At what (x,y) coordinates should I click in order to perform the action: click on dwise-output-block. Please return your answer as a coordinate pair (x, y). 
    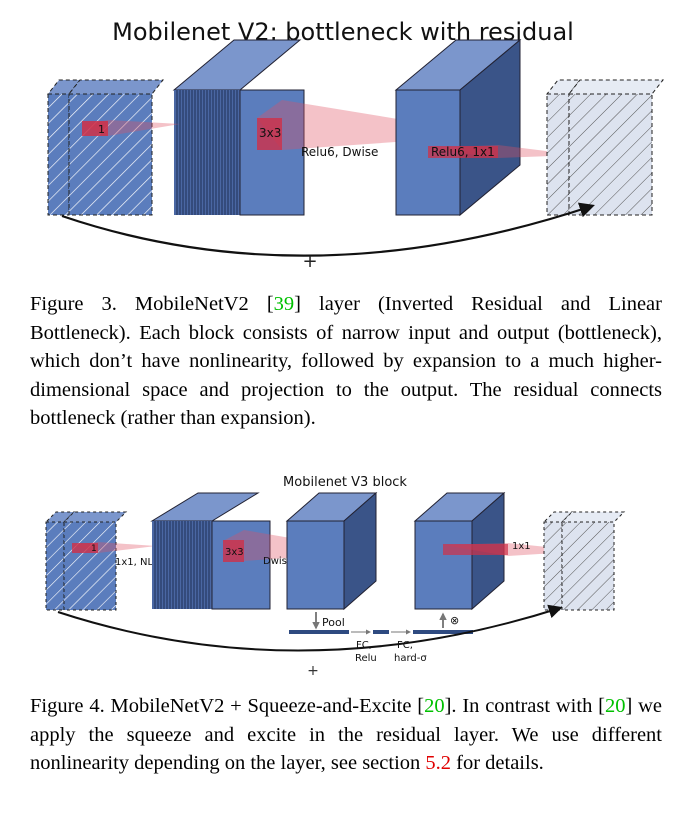
    Looking at the image, I should click on (331, 551).